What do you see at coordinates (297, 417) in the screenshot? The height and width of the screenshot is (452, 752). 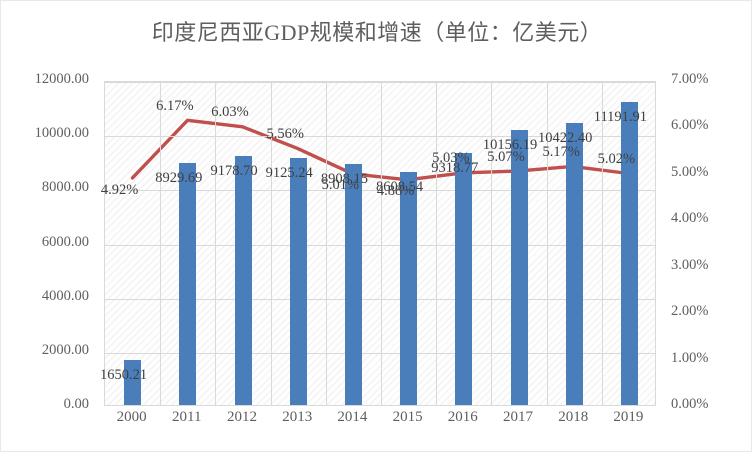 I see `x-axis-tick: 2013` at bounding box center [297, 417].